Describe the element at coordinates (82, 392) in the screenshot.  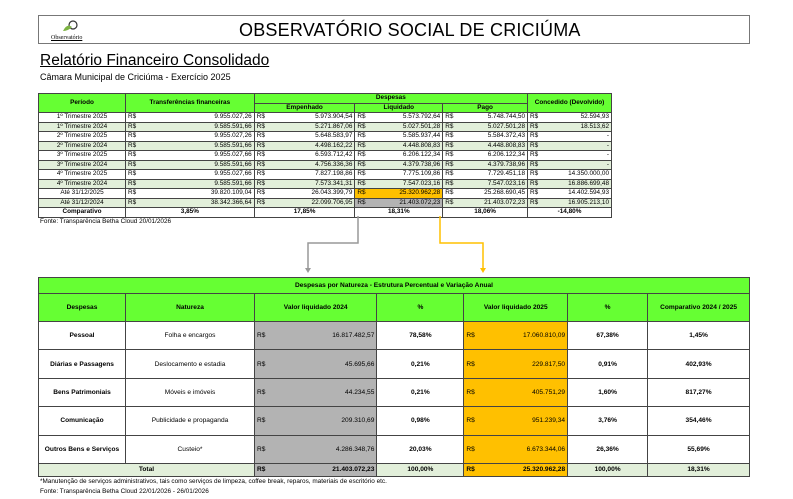
I see `expense-category: Bens Patrimoniais` at that location.